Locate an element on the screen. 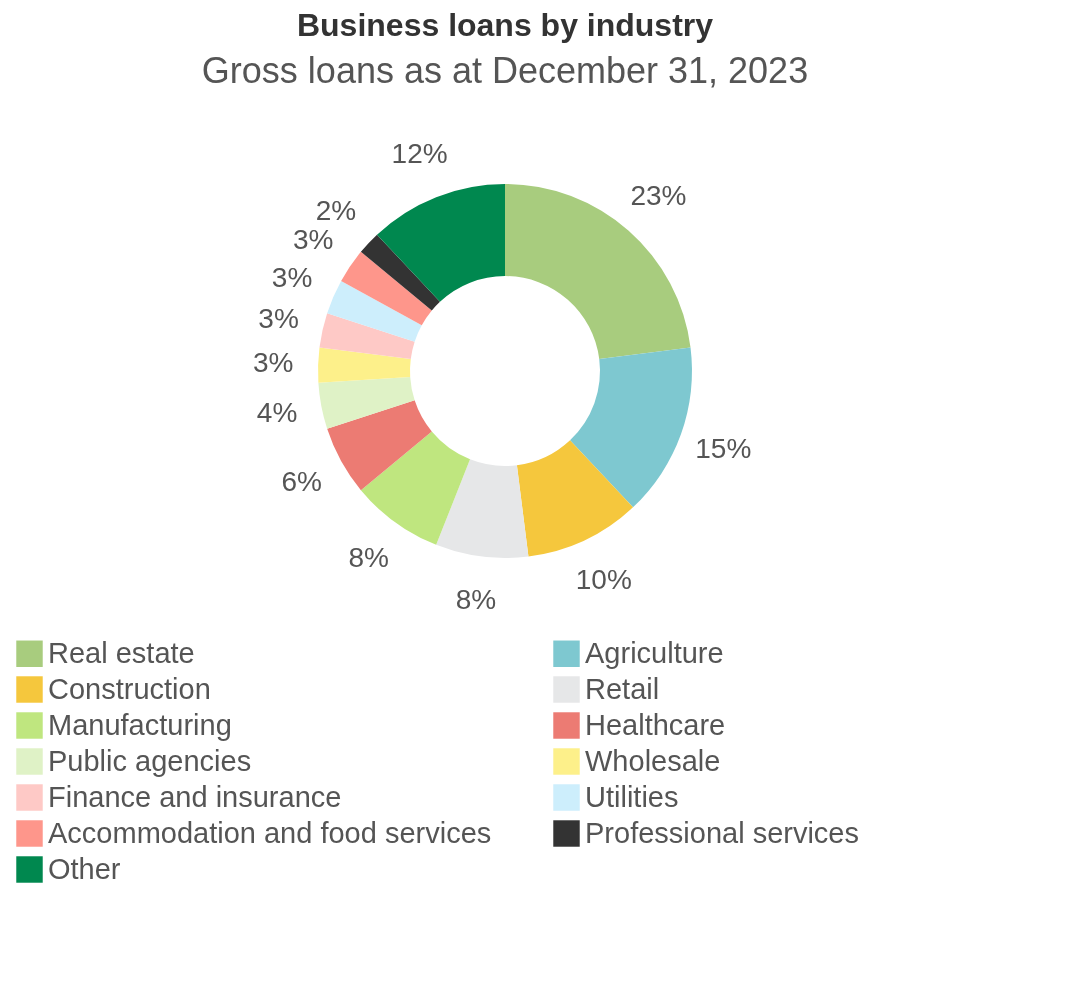  legend-label: Real estate is located at coordinates (121, 652).